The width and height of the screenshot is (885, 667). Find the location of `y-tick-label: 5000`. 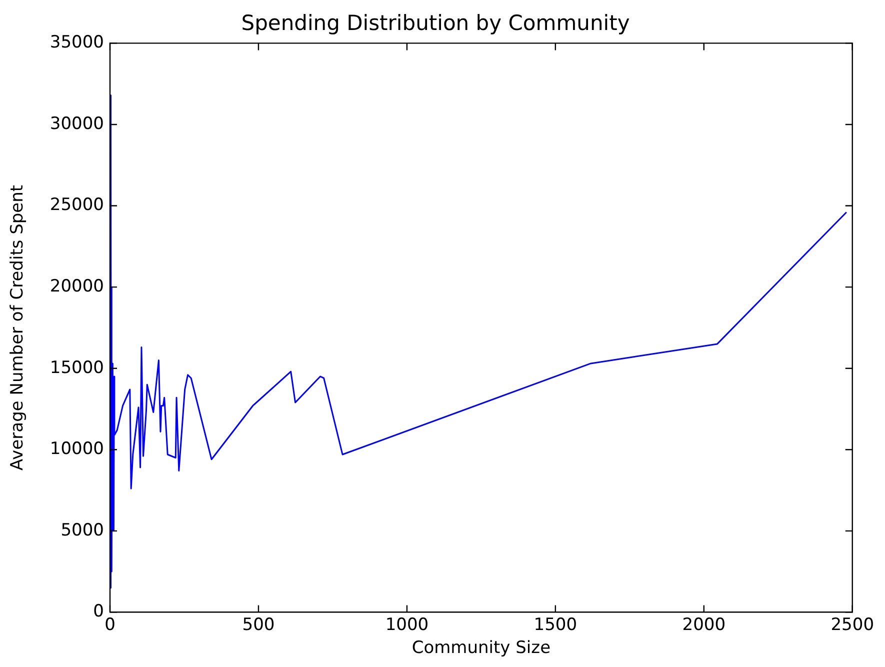

y-tick-label: 5000 is located at coordinates (82, 530).